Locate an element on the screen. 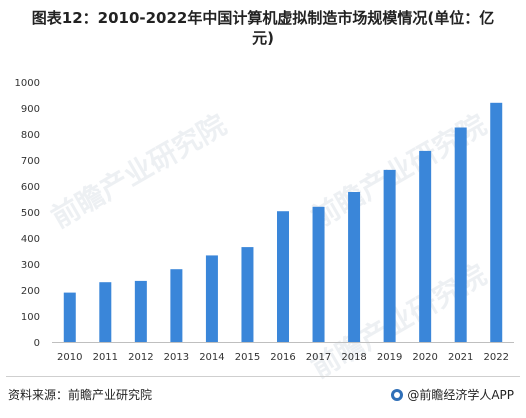  y-tick-label: 200 is located at coordinates (30, 291).